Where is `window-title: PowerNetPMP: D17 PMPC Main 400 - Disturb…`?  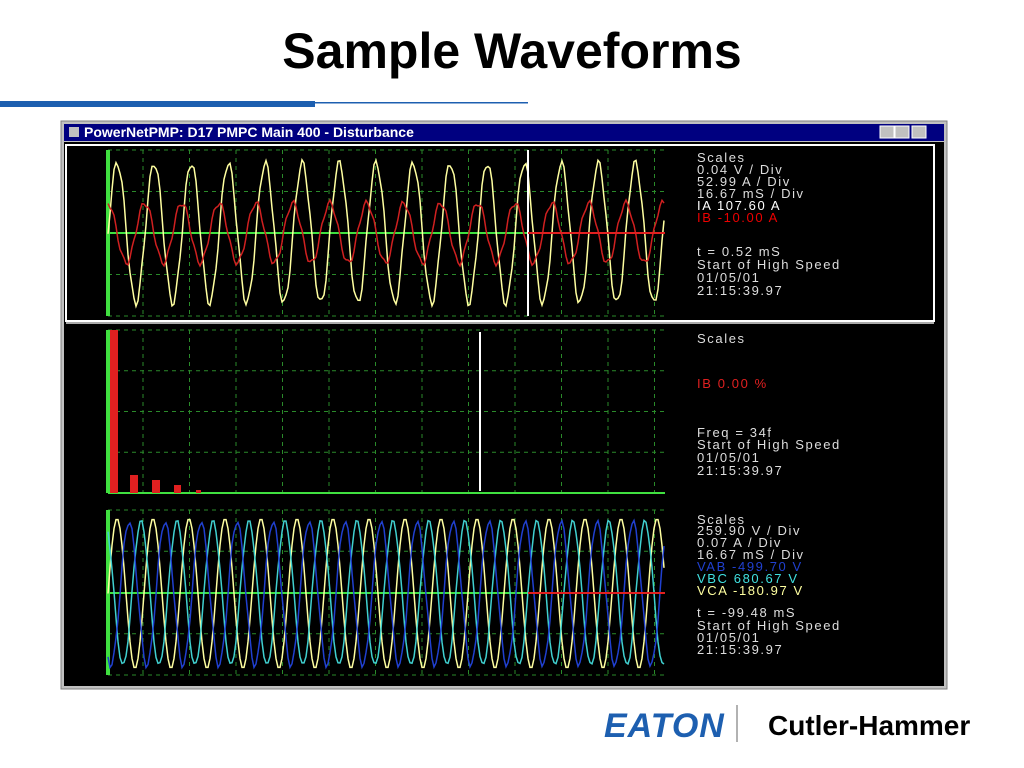 window-title: PowerNetPMP: D17 PMPC Main 400 - Disturb… is located at coordinates (249, 132).